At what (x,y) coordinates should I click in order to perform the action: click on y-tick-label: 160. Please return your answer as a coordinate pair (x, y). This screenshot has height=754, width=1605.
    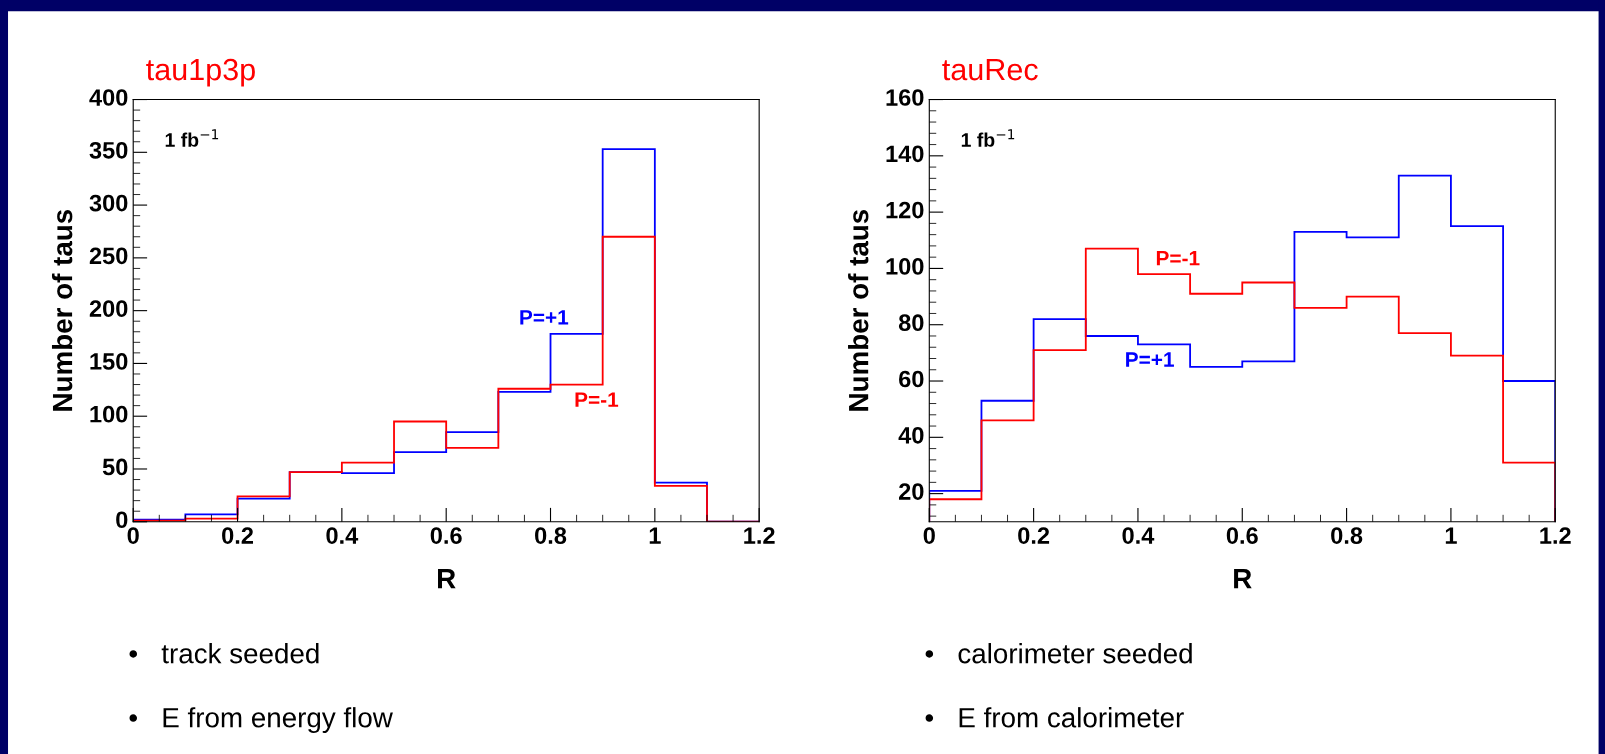
    Looking at the image, I should click on (905, 97).